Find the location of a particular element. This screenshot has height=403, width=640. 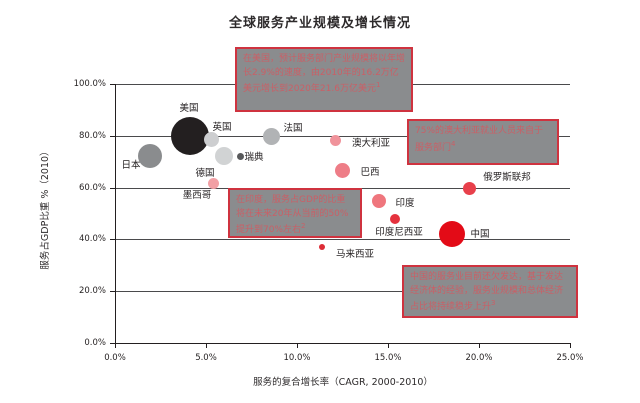

y-tick-label: 60.0% is located at coordinates (92, 187).